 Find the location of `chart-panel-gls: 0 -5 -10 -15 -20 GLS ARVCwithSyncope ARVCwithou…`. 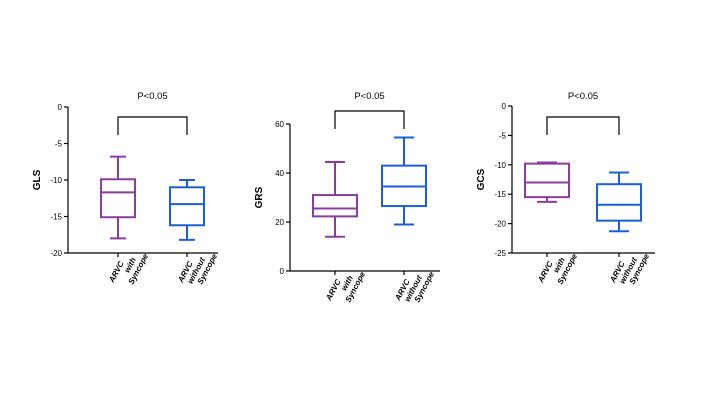

chart-panel-gls: 0 -5 -10 -15 -20 GLS ARVCwithSyncope ARVCwithou… is located at coordinates (126, 192).